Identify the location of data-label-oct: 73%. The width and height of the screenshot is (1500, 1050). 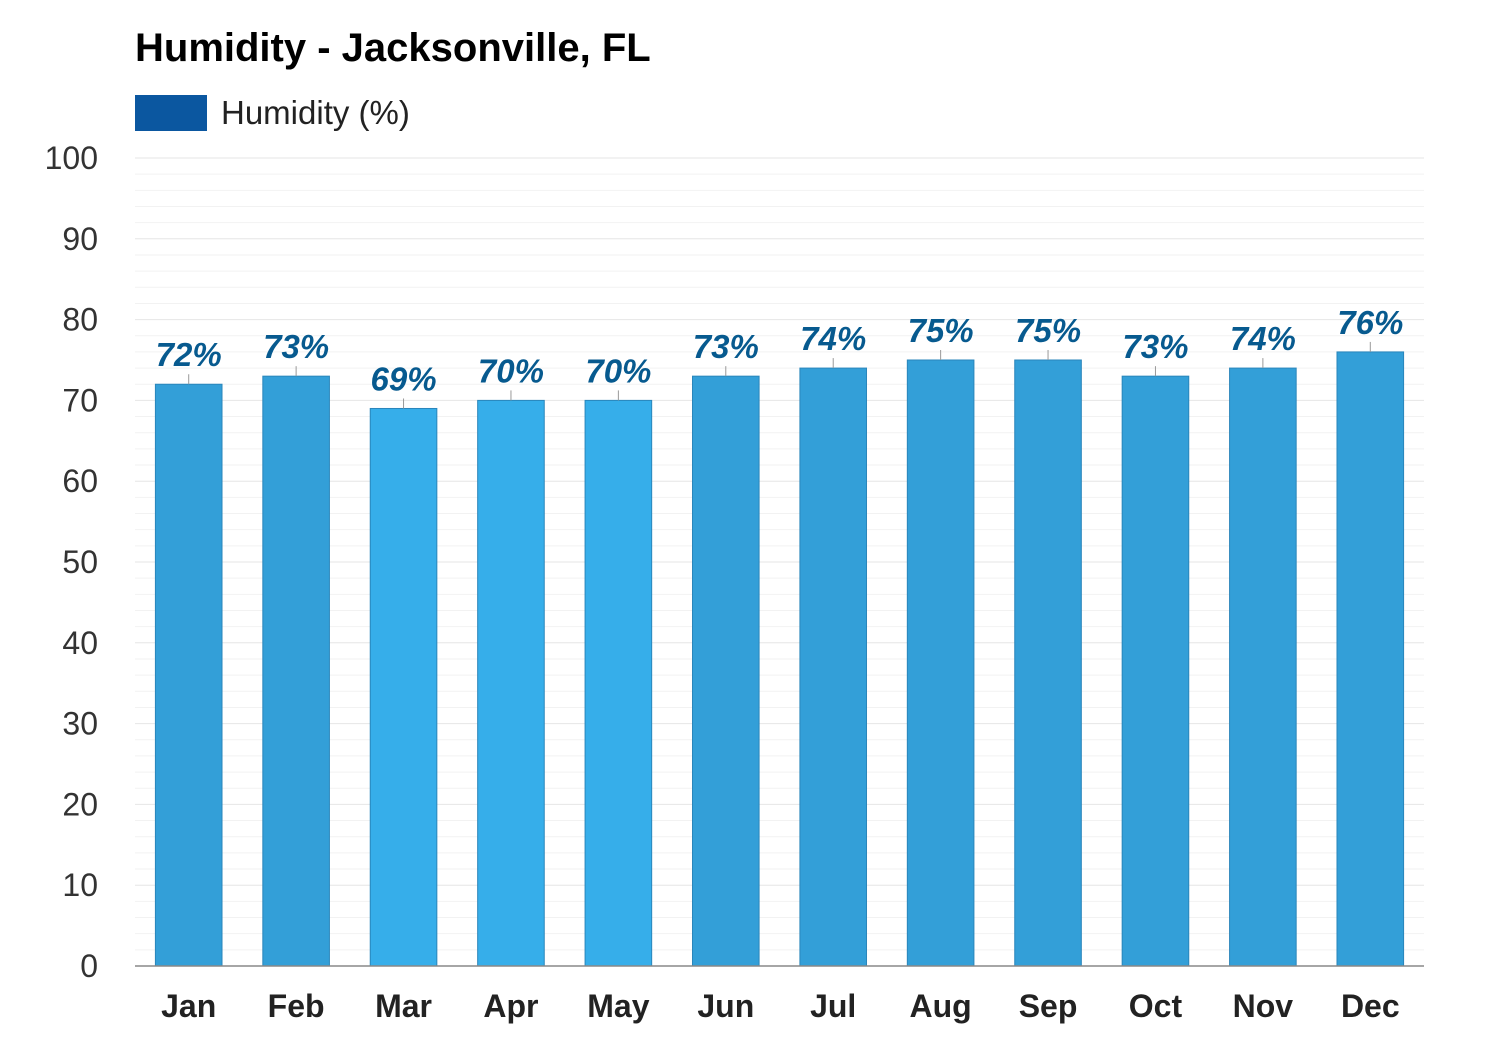
(1155, 346).